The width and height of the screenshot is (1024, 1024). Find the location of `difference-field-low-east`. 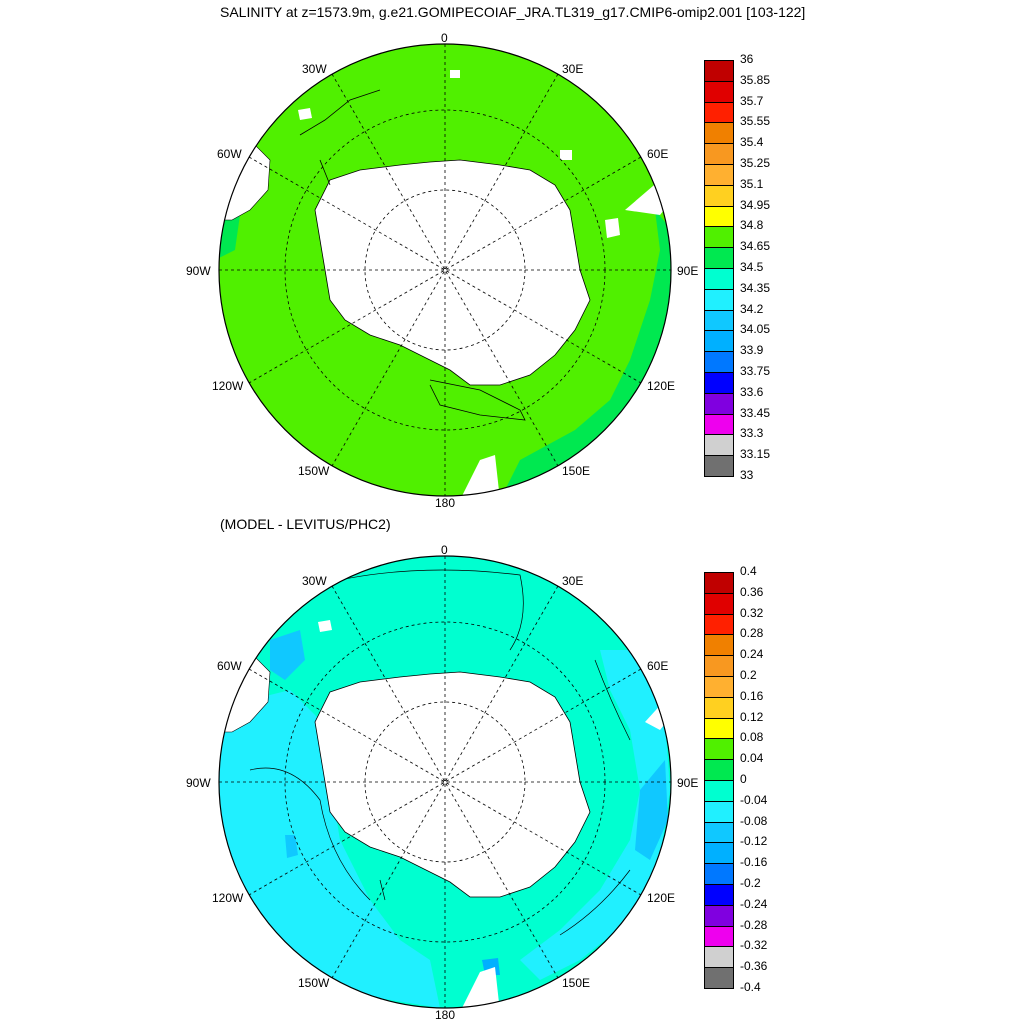

difference-field-low-east is located at coordinates (651, 810).